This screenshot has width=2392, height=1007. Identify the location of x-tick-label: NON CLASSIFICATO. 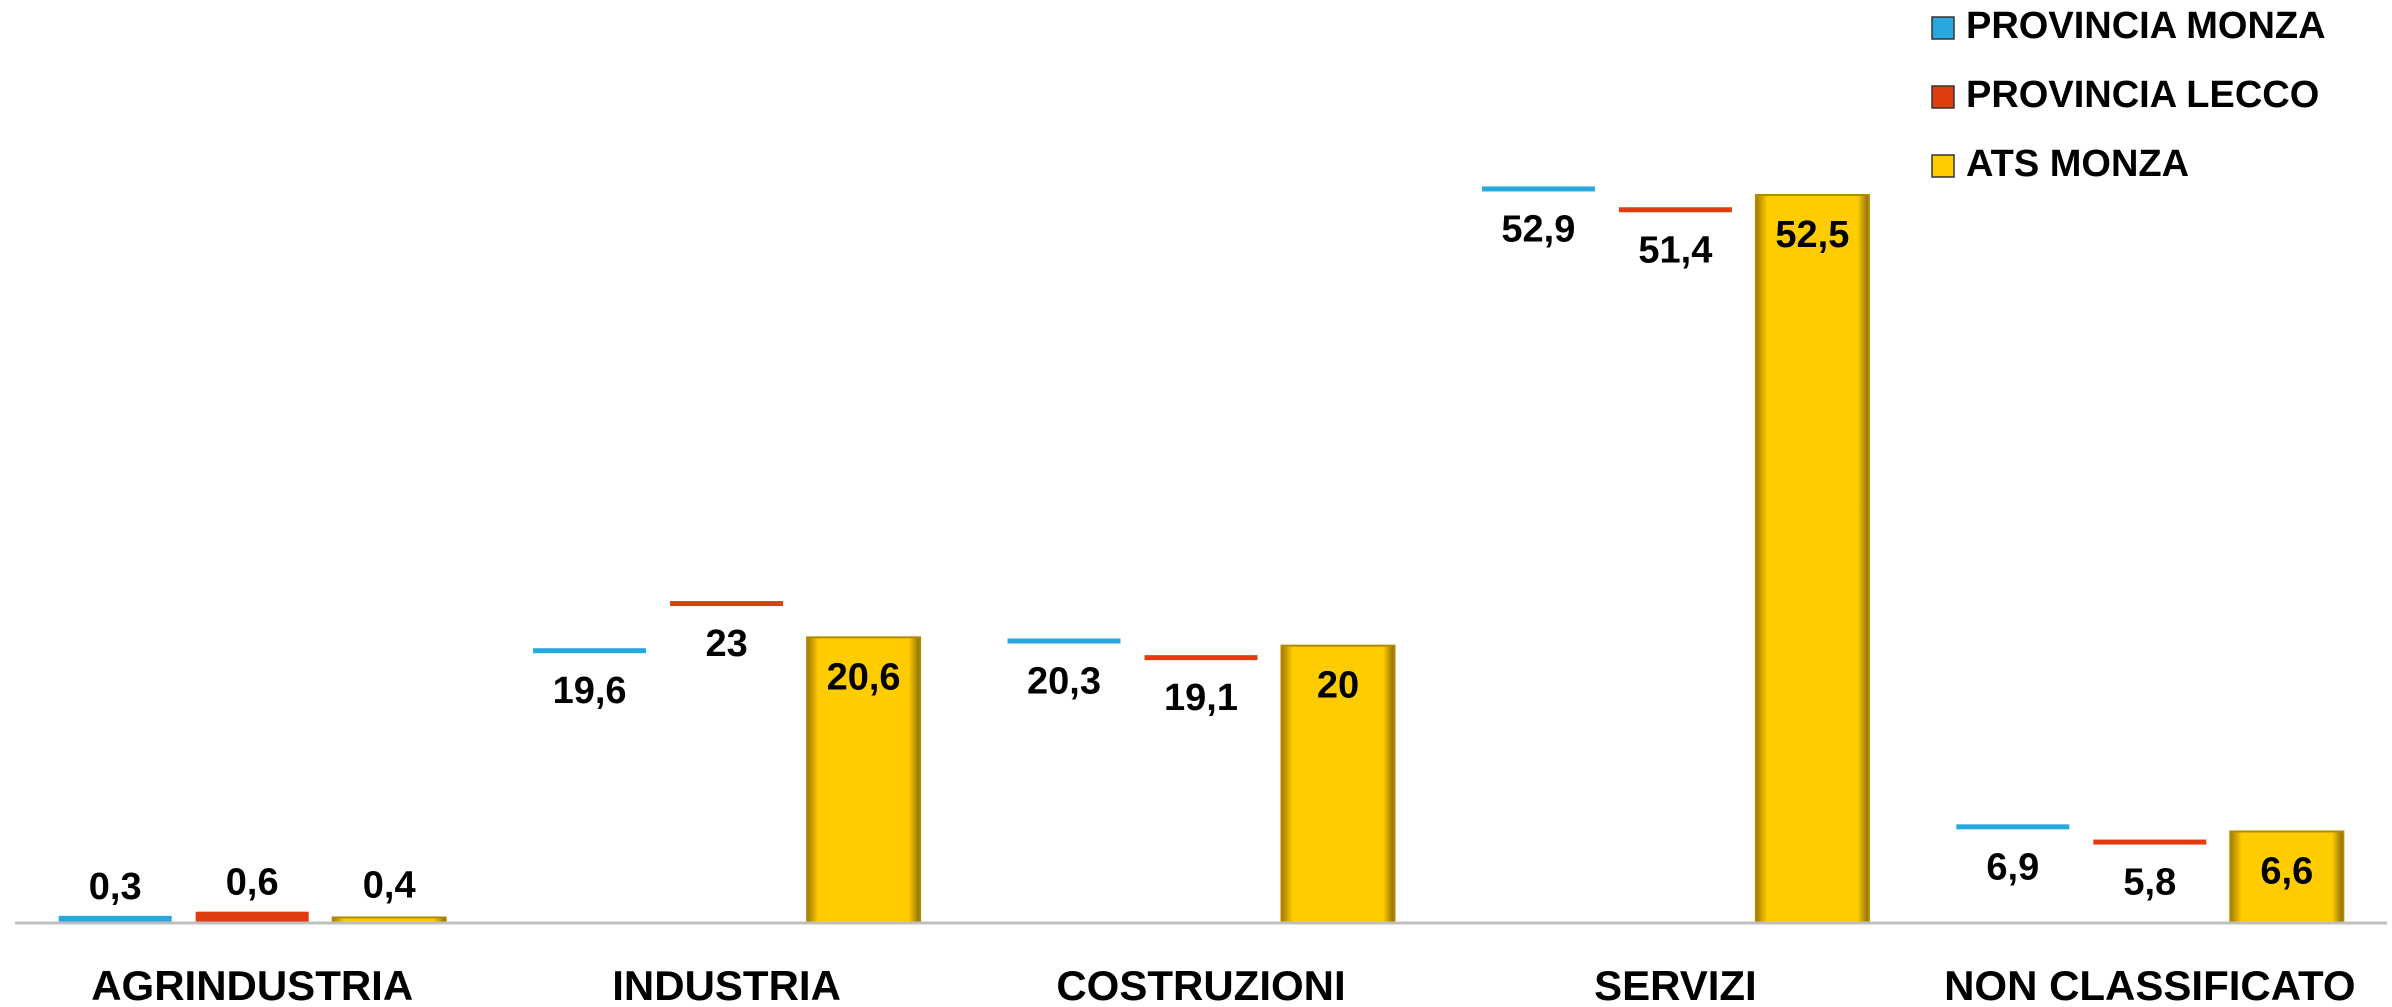
(2149, 984).